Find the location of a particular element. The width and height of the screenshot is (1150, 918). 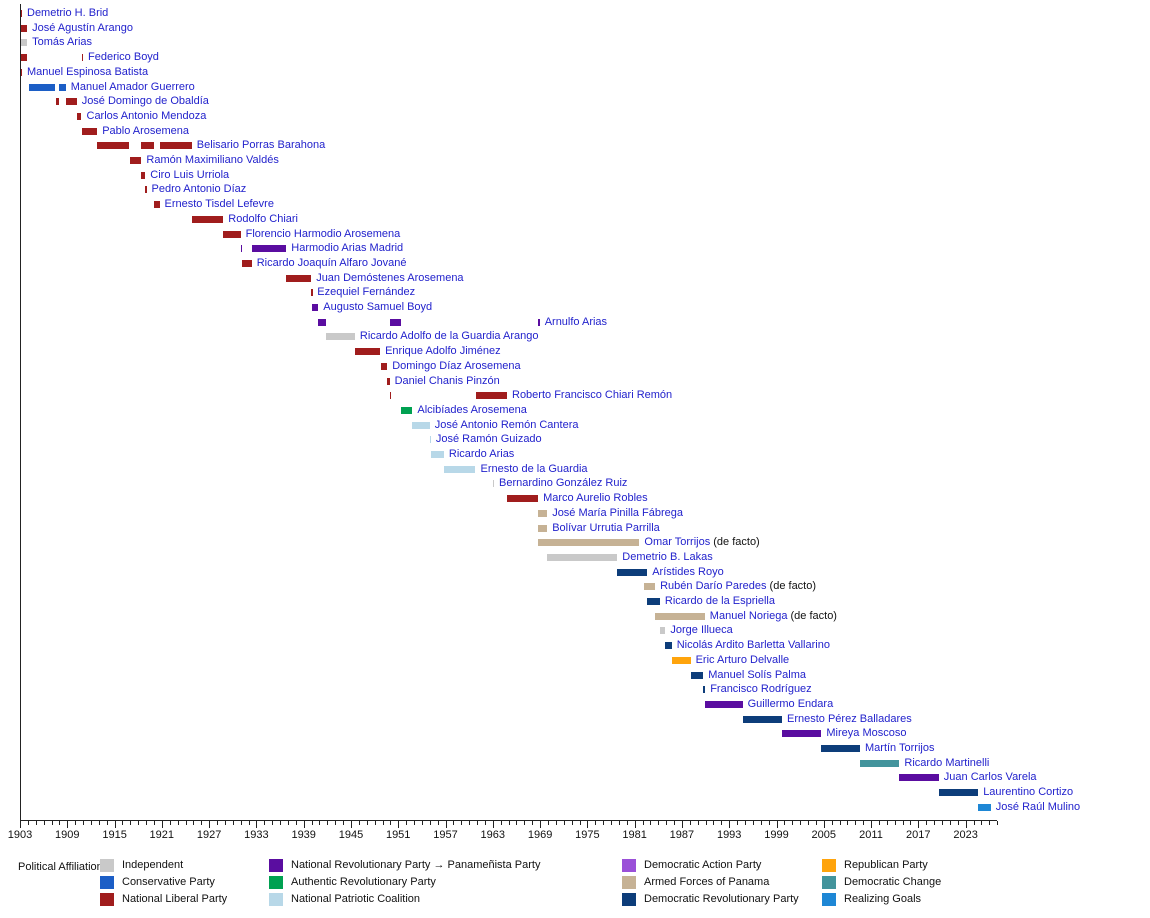

president-name: Rodolfo Chiari is located at coordinates (263, 218).